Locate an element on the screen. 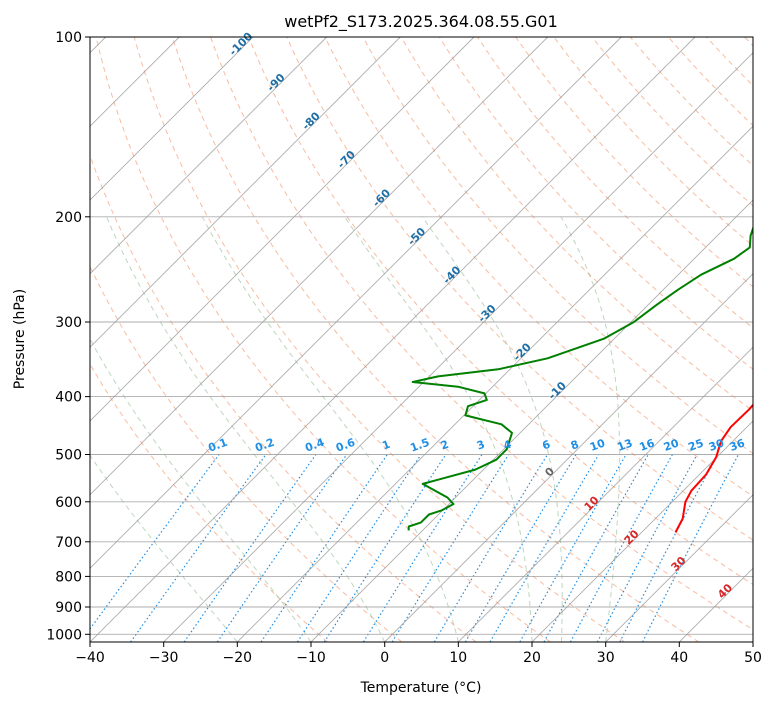 The image size is (775, 708). y-tick-label-1: 200 is located at coordinates (68, 218).